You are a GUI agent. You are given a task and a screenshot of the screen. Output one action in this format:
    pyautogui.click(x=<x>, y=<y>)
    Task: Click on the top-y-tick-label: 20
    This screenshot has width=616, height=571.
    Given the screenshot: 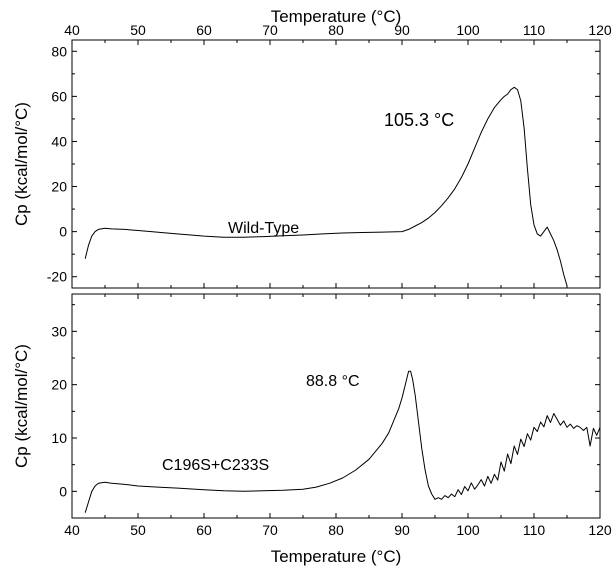 What is the action you would take?
    pyautogui.click(x=59, y=187)
    